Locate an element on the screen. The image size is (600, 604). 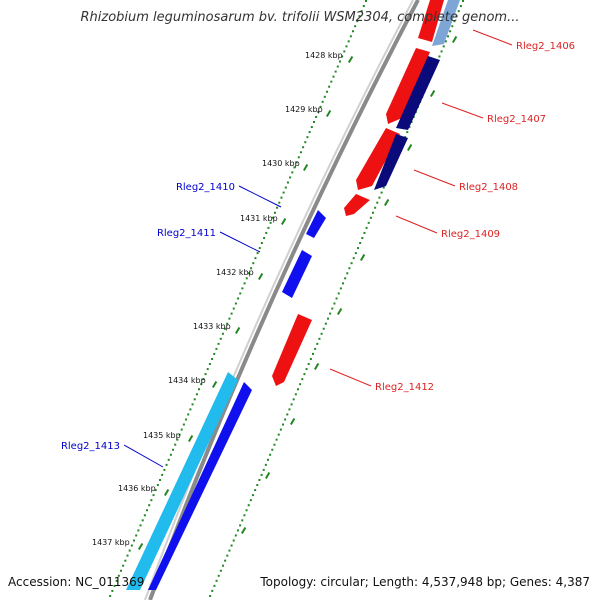
kbp-label: 1433 kbp is located at coordinates (212, 326).